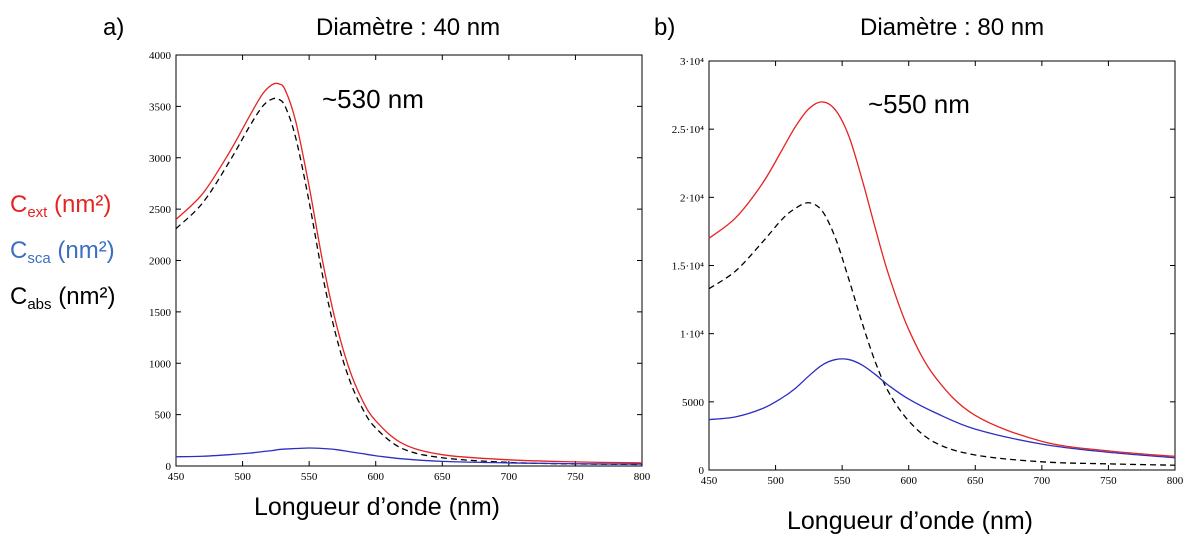 Image resolution: width=1193 pixels, height=536 pixels. What do you see at coordinates (169, 467) in the screenshot?
I see `chart-a-y-tick-label: 0` at bounding box center [169, 467].